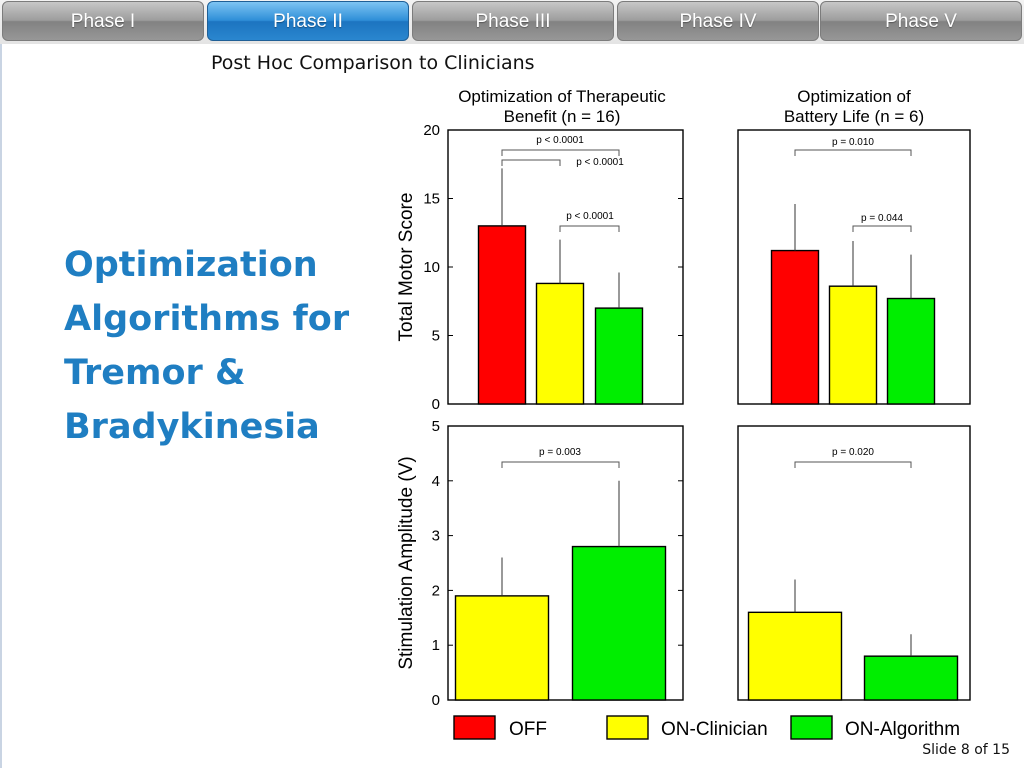 This screenshot has height=768, width=1024. Describe the element at coordinates (562, 96) in the screenshot. I see `column-title-1-line-1: Optimization of Therapeutic` at that location.